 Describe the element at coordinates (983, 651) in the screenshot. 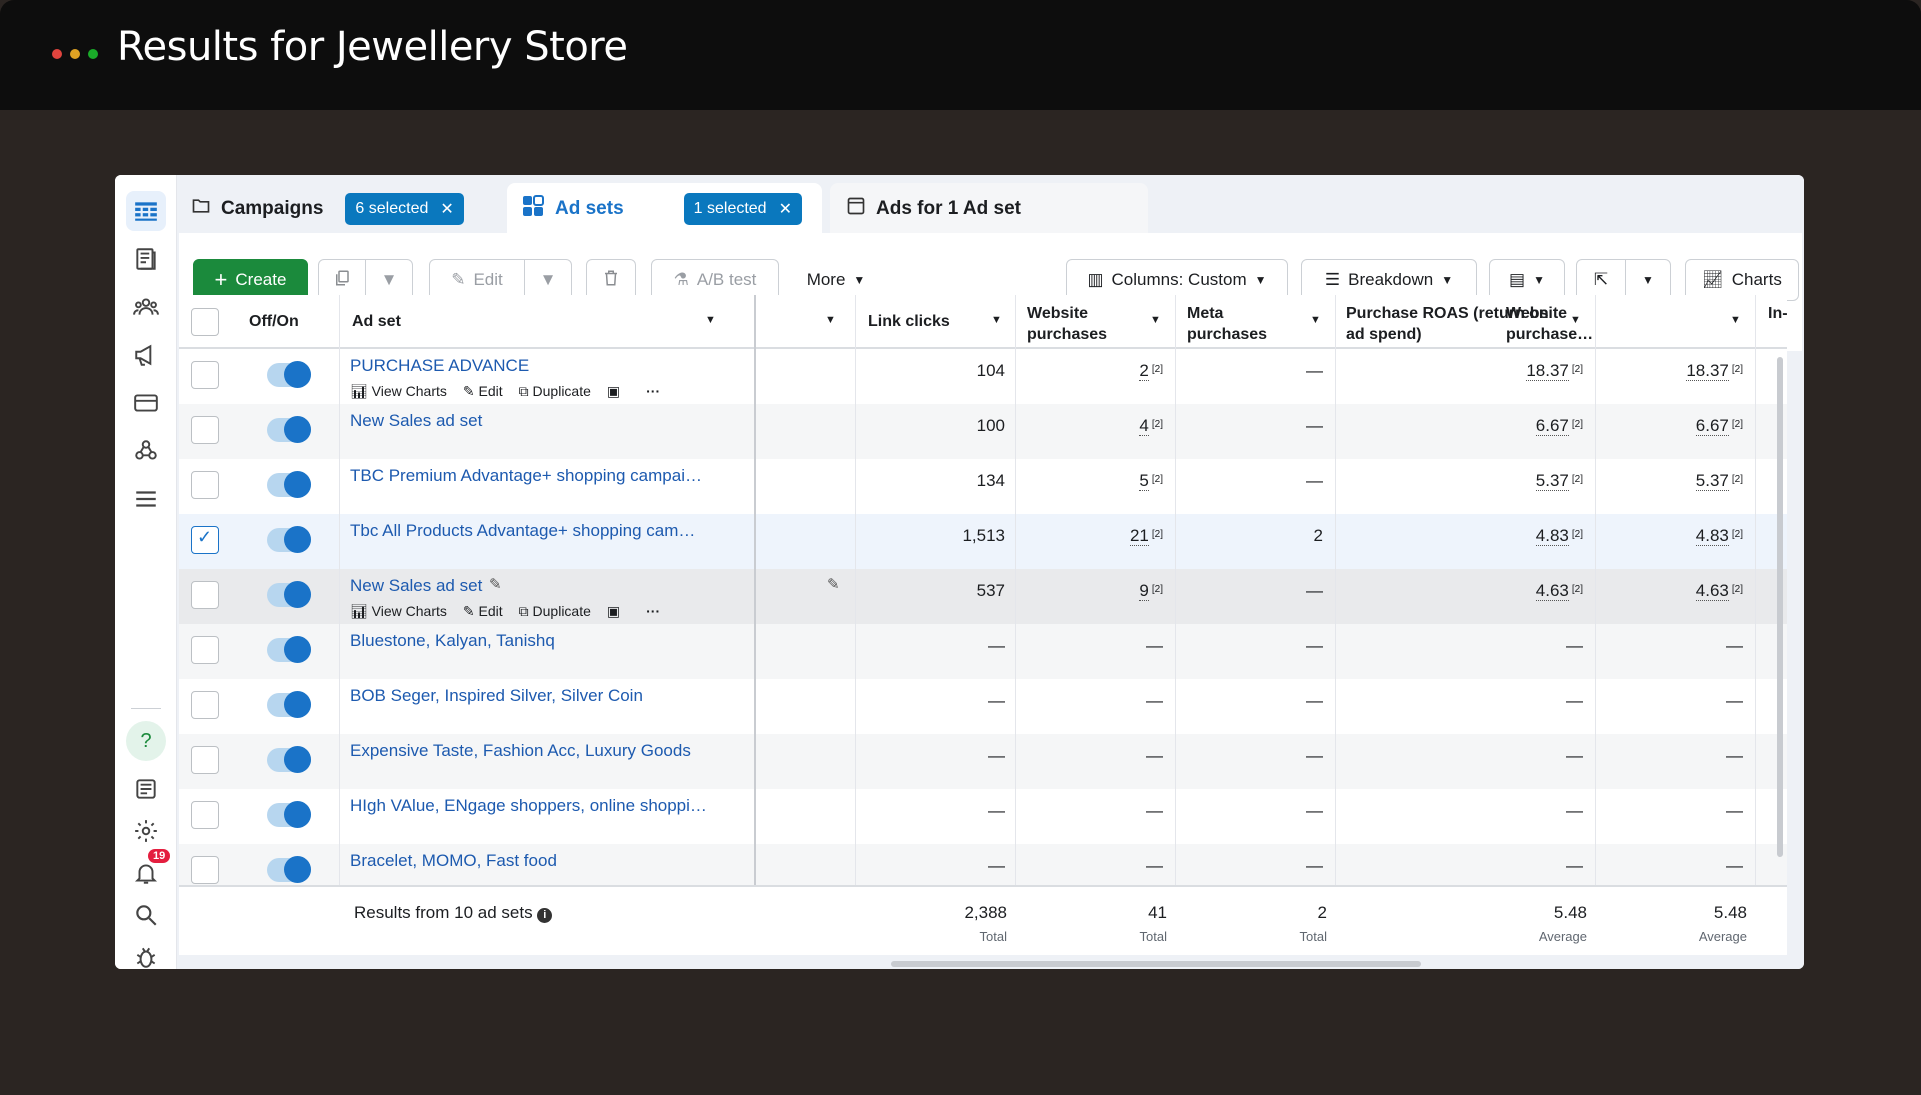

I see `table-row: Bluestone, Kalyan, Tanishq — — — — —` at that location.